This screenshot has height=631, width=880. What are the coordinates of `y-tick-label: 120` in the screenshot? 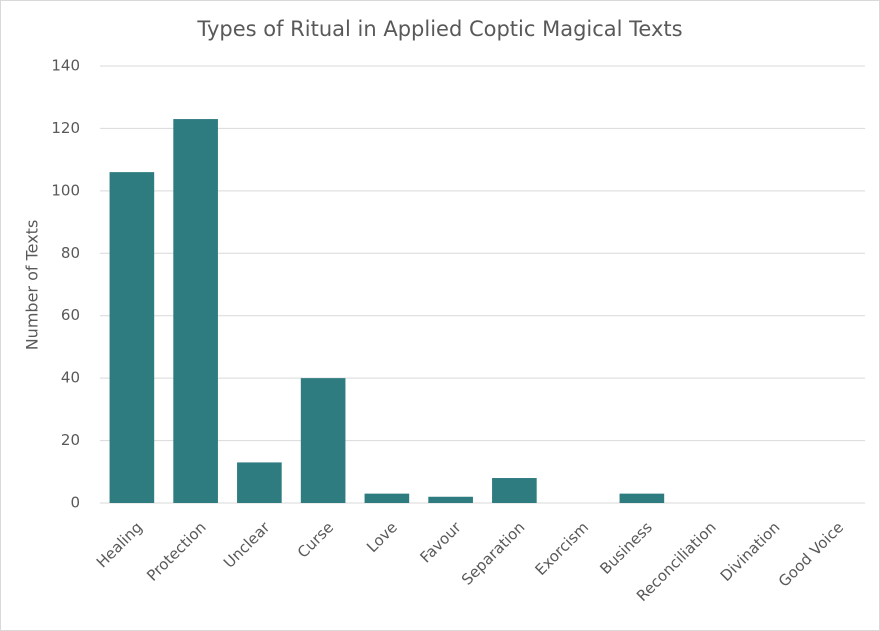 It's located at (65, 128).